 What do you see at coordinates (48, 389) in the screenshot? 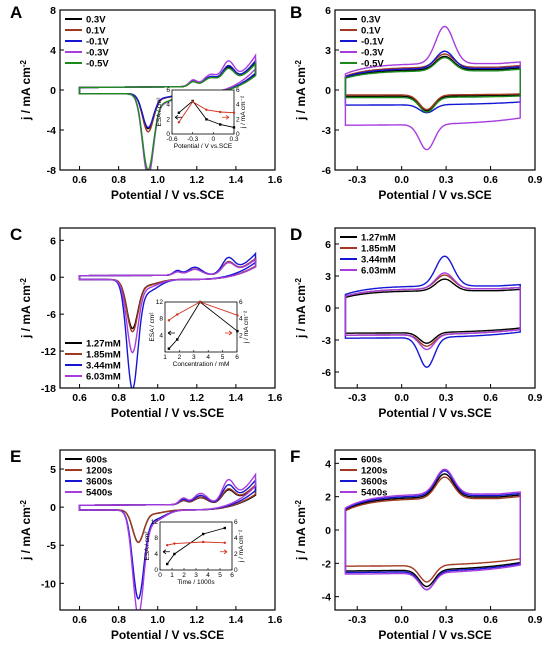
I see `y-tick-label: -18` at bounding box center [48, 389].